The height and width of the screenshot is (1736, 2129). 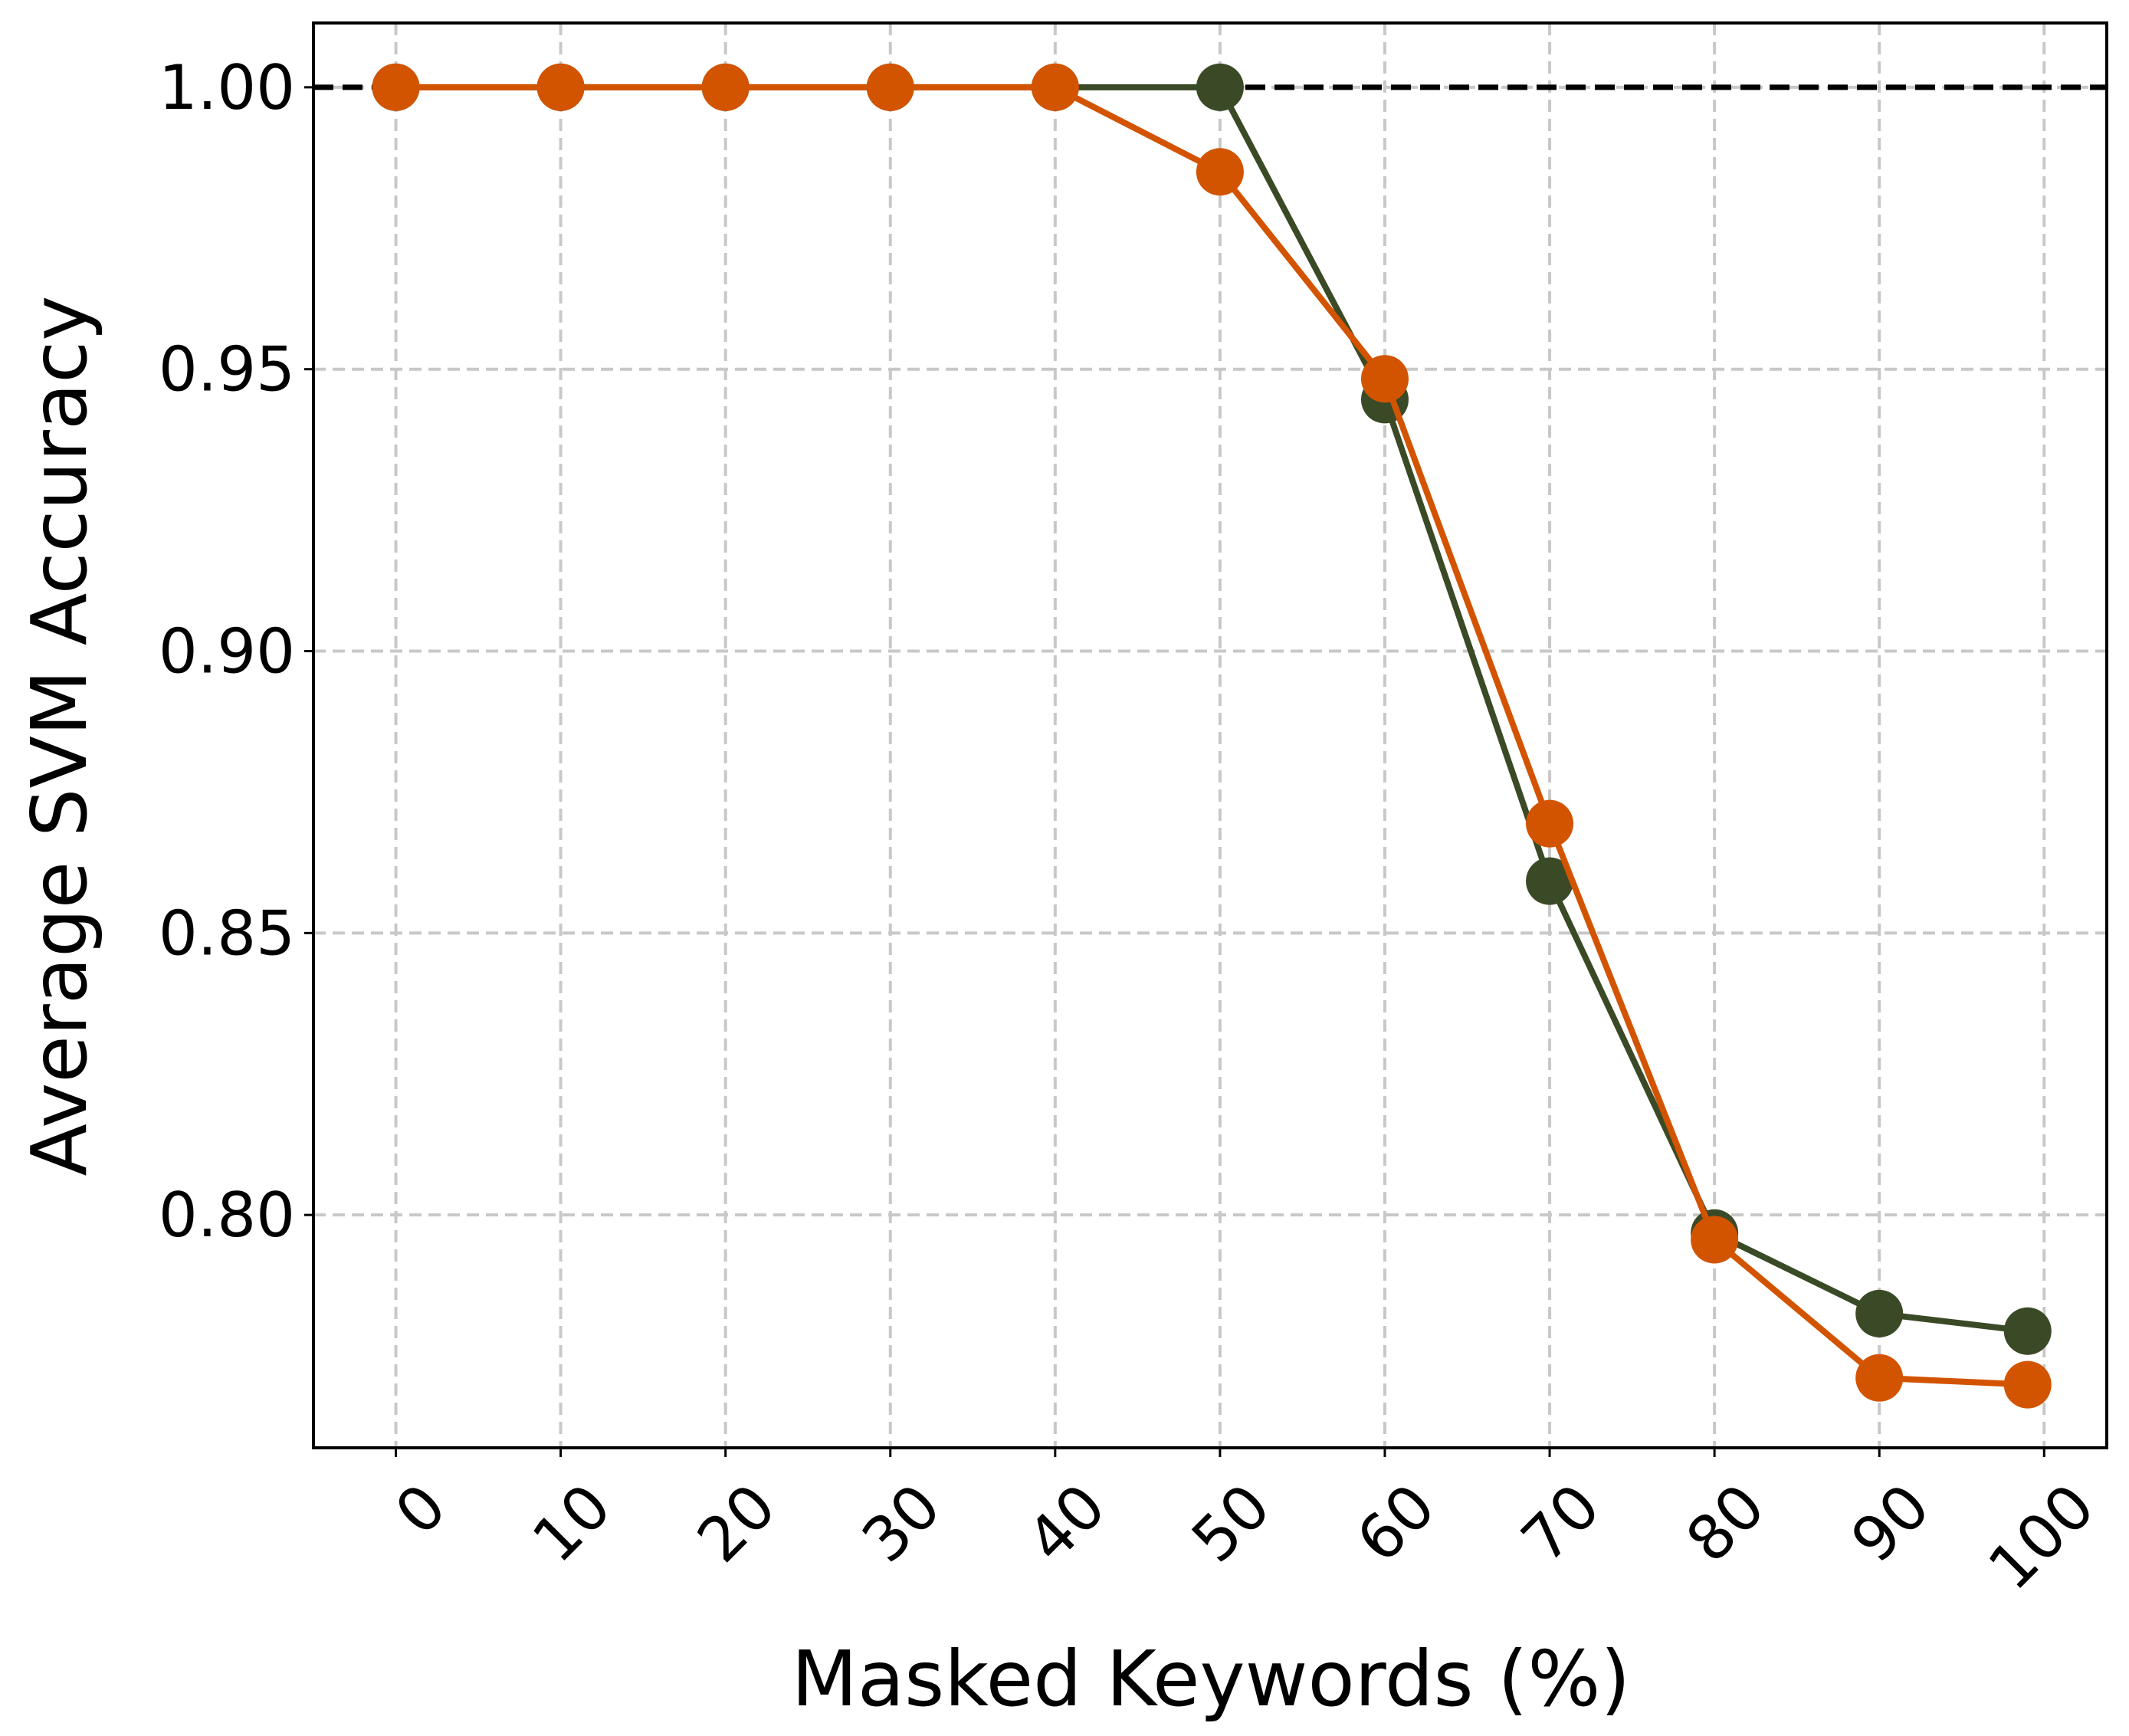 I want to click on x-tick-label: 20, so click(x=736, y=1524).